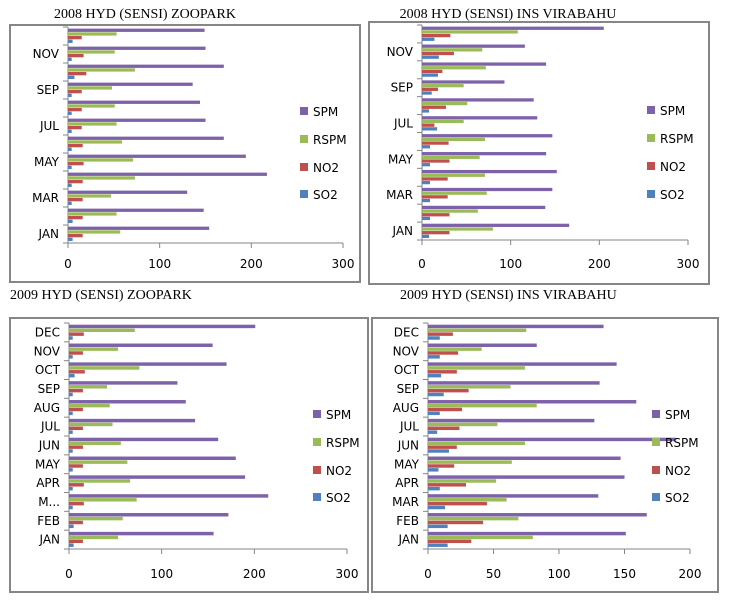 This screenshot has height=602, width=741. Describe the element at coordinates (141, 533) in the screenshot. I see `bar-spm-jan` at that location.